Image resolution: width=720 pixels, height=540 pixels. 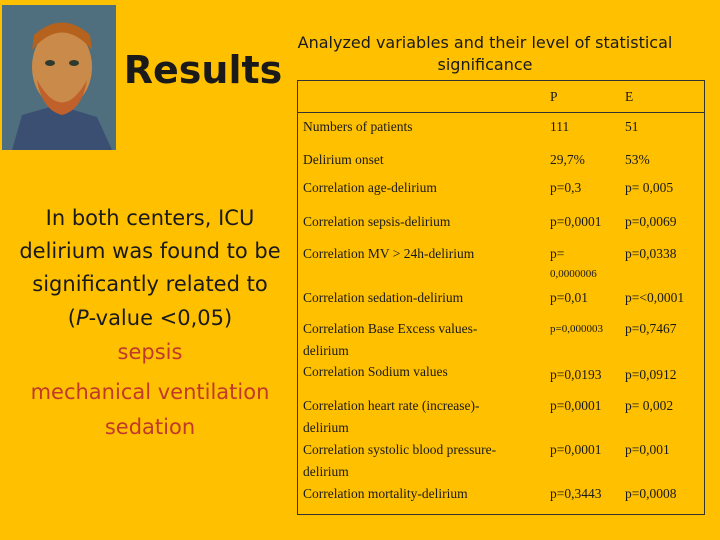 What do you see at coordinates (150, 218) in the screenshot?
I see `body-text: In both centers, ICU` at bounding box center [150, 218].